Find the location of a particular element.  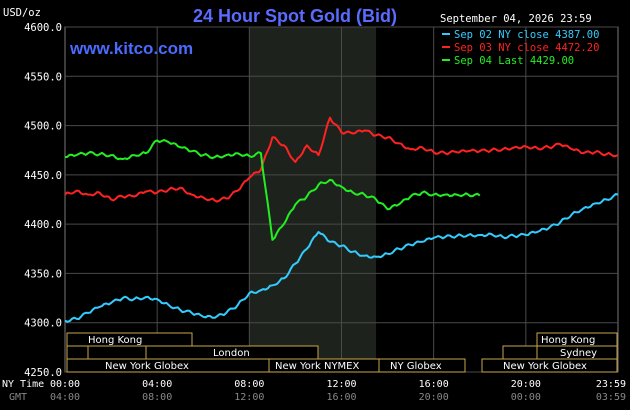

x-tick-ny-3: 12:00 is located at coordinates (341, 384).